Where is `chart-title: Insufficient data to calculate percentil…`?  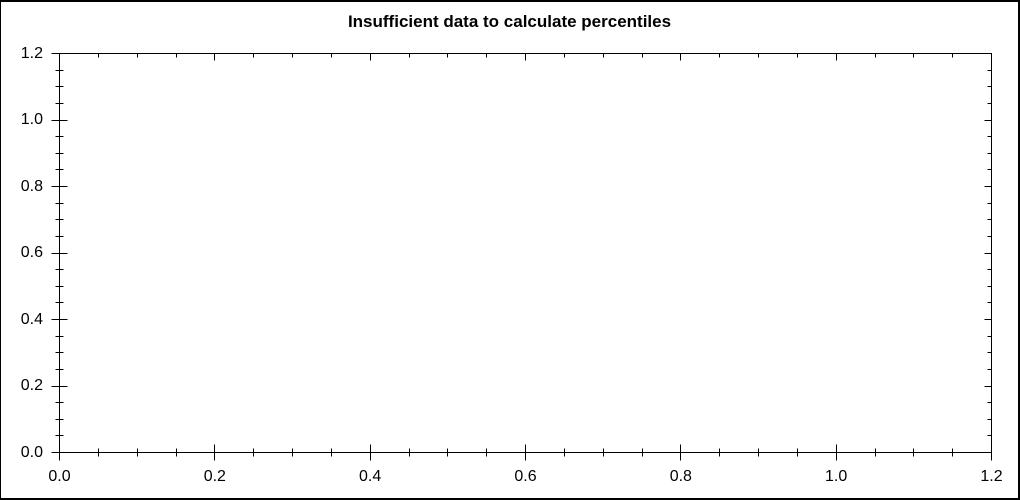
chart-title: Insufficient data to calculate percentil… is located at coordinates (509, 21).